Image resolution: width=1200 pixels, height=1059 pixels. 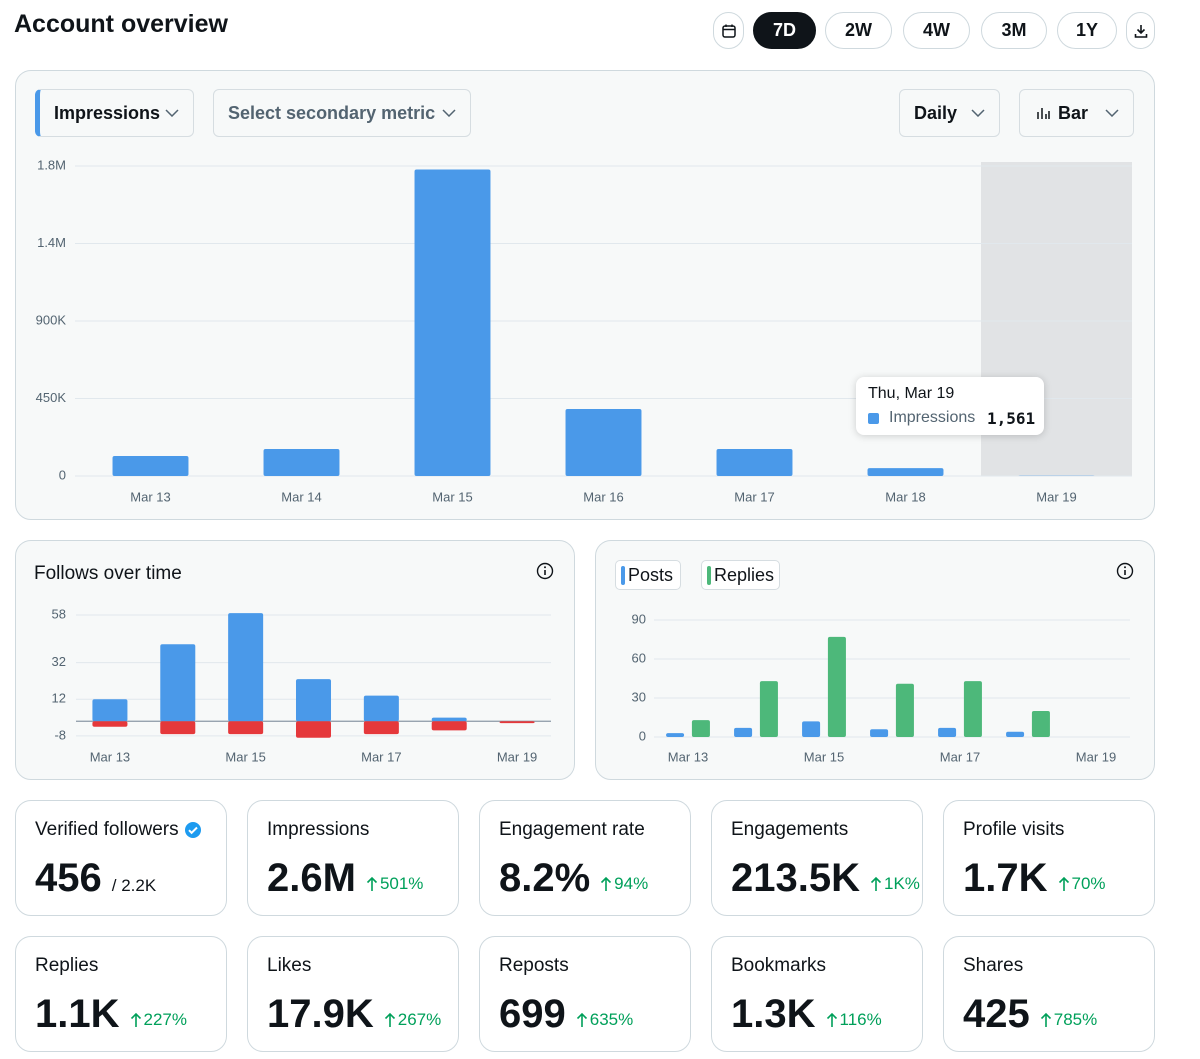 I want to click on legend-swatch, so click(x=623, y=575).